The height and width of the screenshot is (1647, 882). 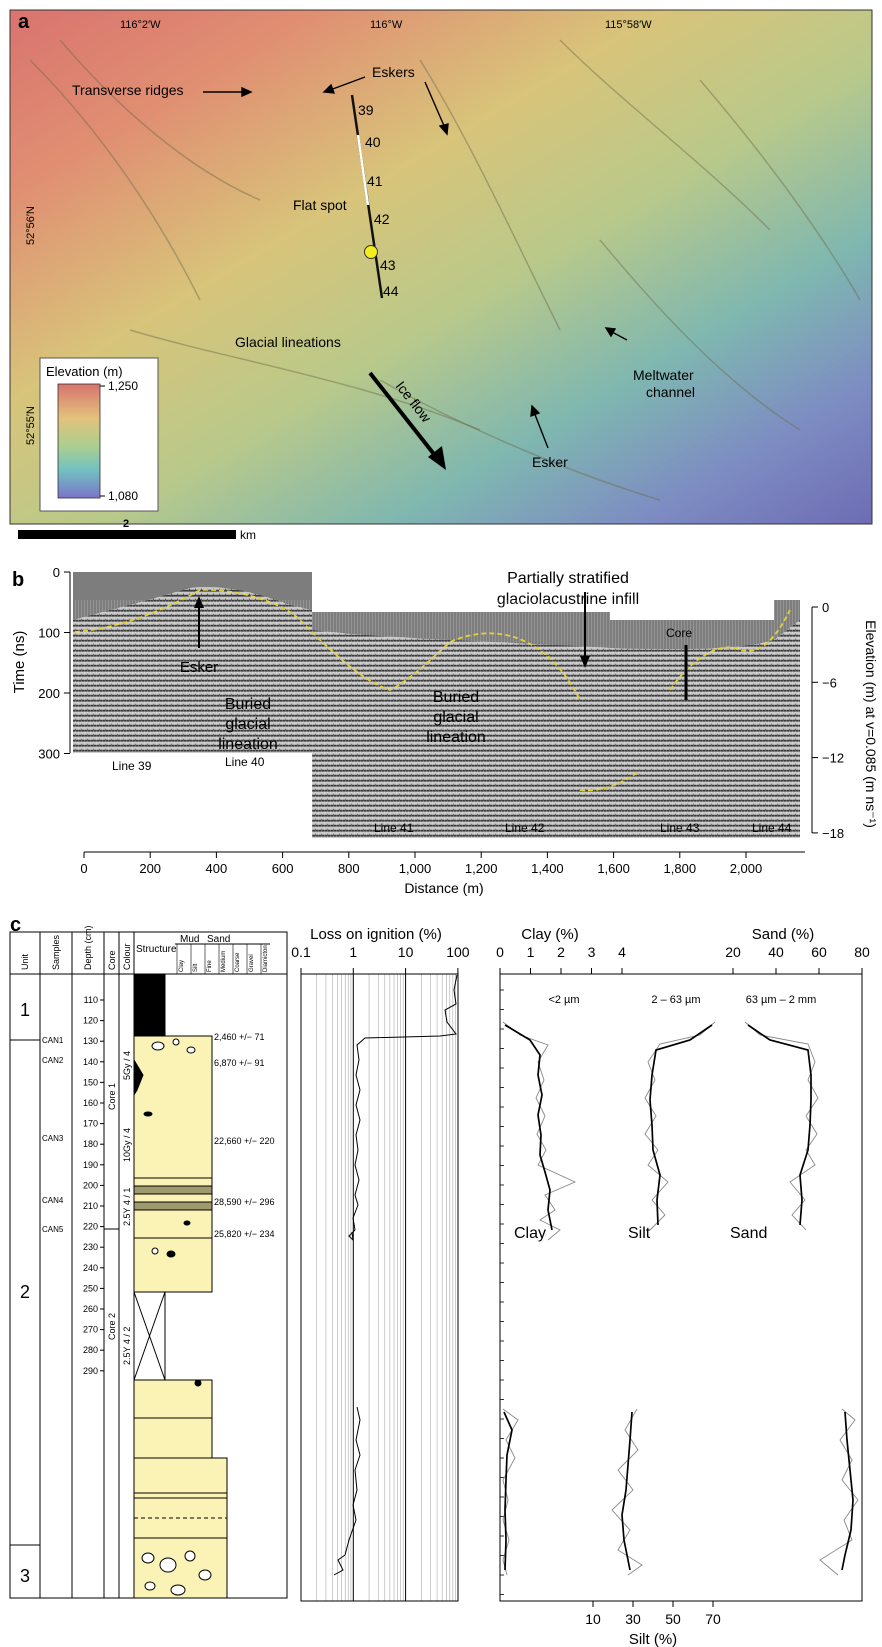 I want to click on depth-tick-label: 230, so click(x=90, y=1247).